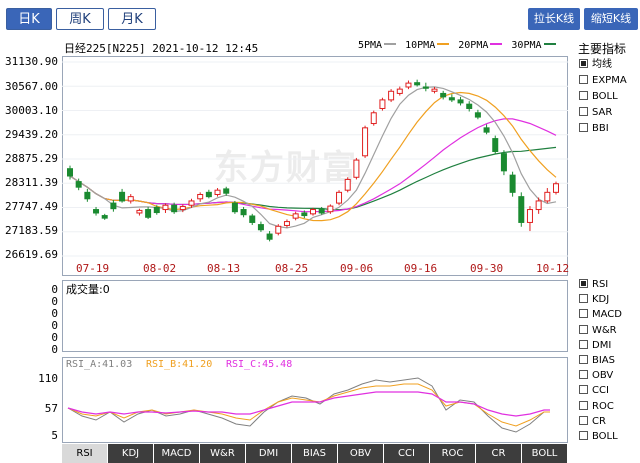 The height and width of the screenshot is (463, 640). What do you see at coordinates (597, 360) in the screenshot?
I see `sub-indicator-item: BIAS` at bounding box center [597, 360].